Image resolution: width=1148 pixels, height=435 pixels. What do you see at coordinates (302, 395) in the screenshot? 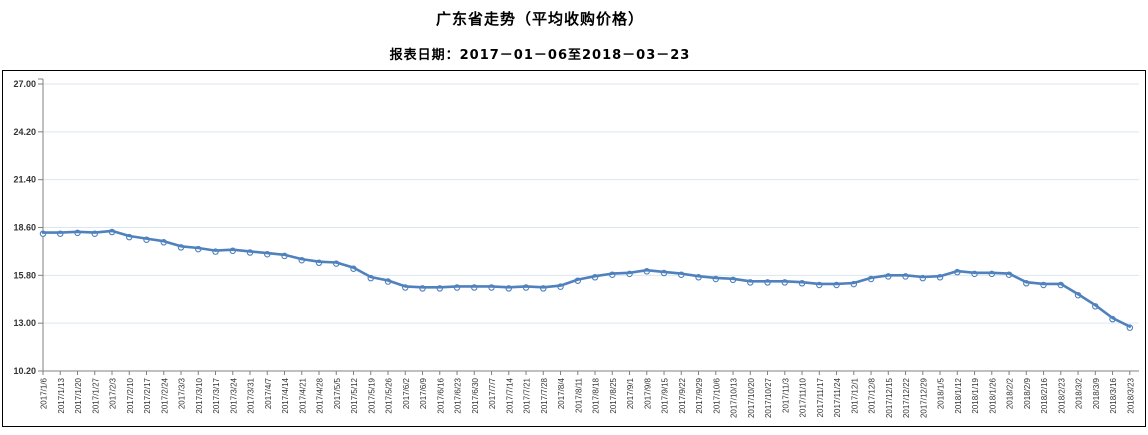
I see `x-axis-label: 2017/4/21` at bounding box center [302, 395].